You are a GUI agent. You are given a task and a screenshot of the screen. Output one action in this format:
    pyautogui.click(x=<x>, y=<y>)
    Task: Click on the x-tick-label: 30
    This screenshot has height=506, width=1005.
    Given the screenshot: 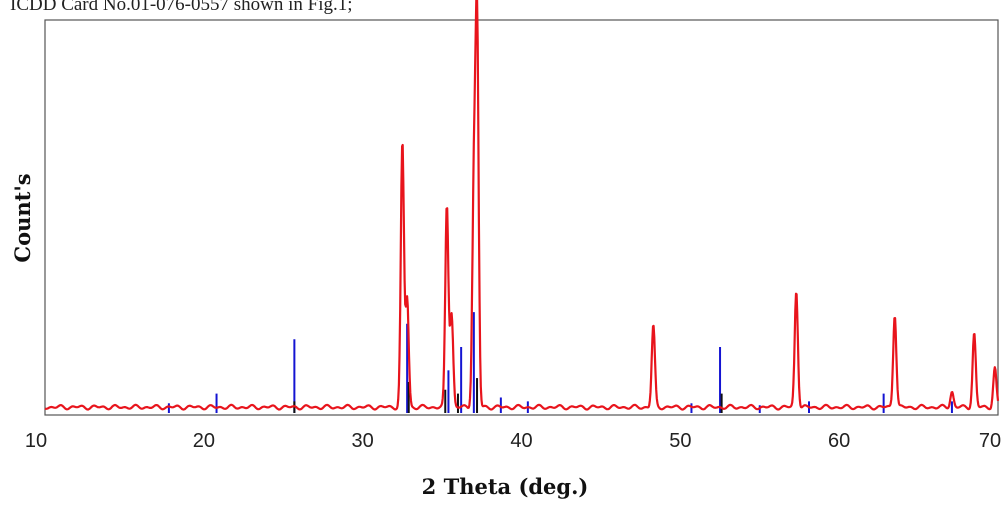 What is the action you would take?
    pyautogui.click(x=363, y=441)
    